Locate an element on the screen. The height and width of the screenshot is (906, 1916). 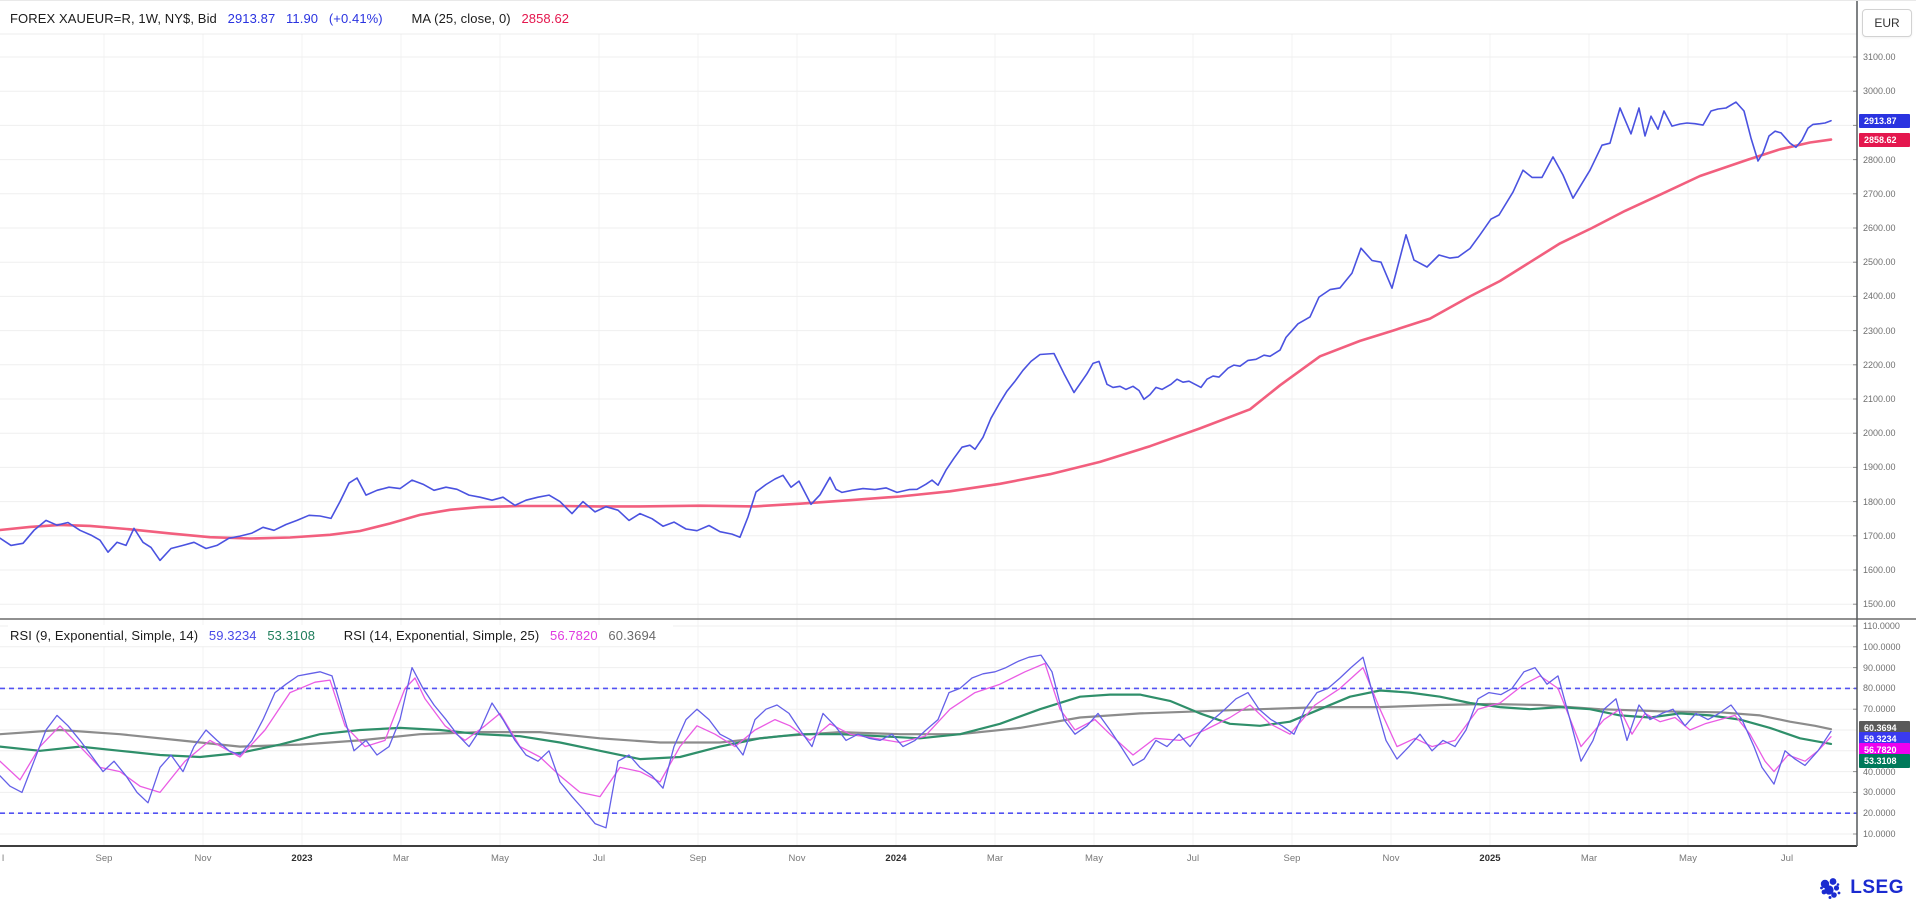
lseg-logo-text: LSEG is located at coordinates (1877, 887).